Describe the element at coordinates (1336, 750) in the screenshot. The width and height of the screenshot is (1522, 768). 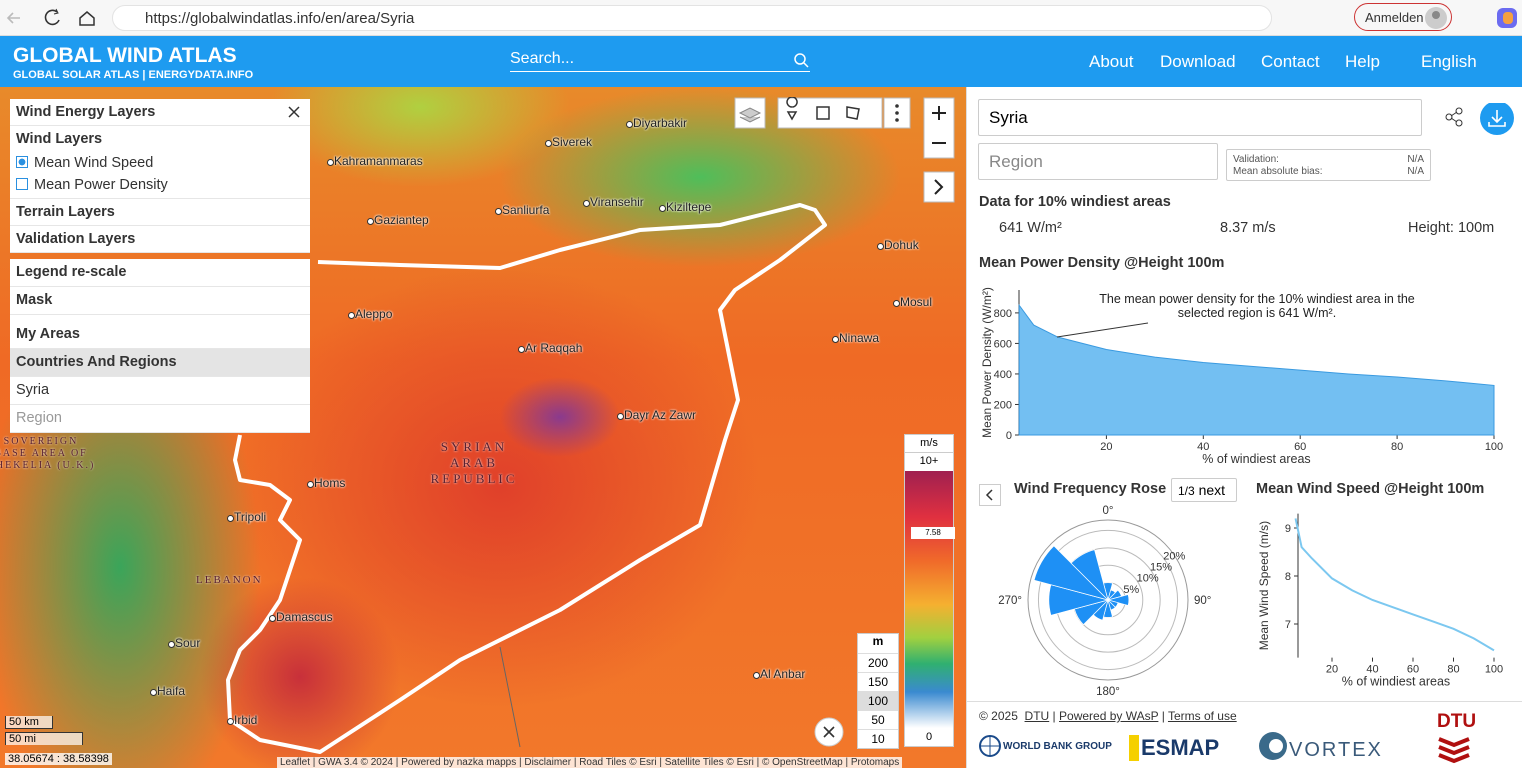
I see `partner-logo: VORTEX` at that location.